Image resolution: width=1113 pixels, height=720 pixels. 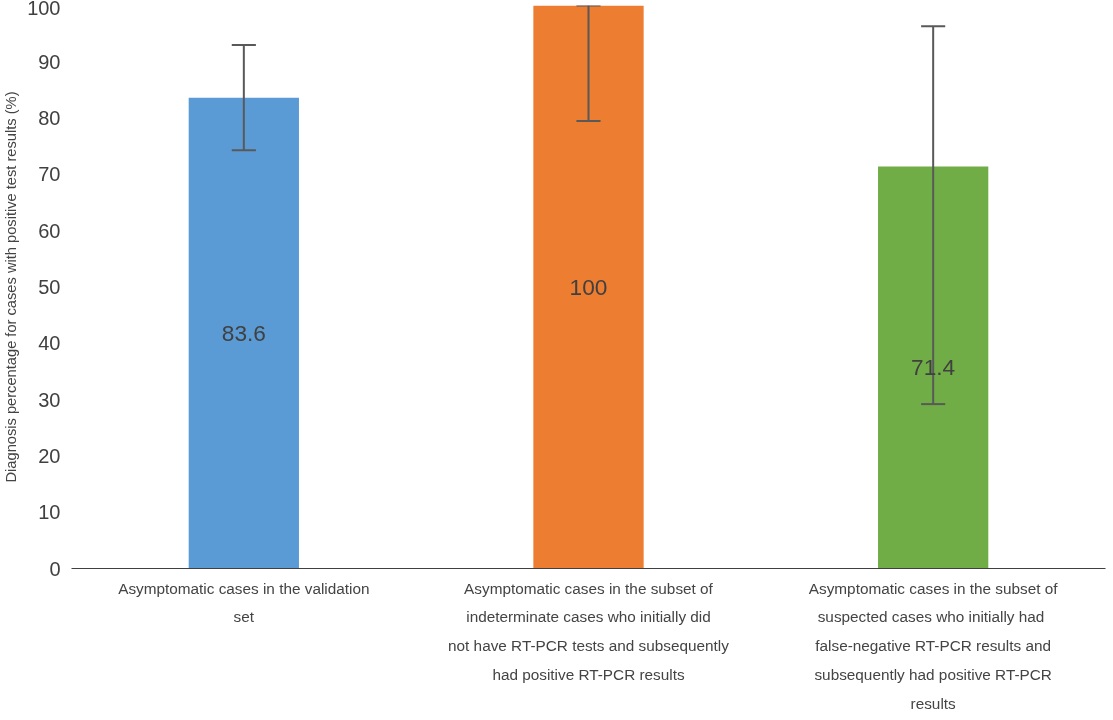 I want to click on y-tick-label: 80, so click(x=49, y=118).